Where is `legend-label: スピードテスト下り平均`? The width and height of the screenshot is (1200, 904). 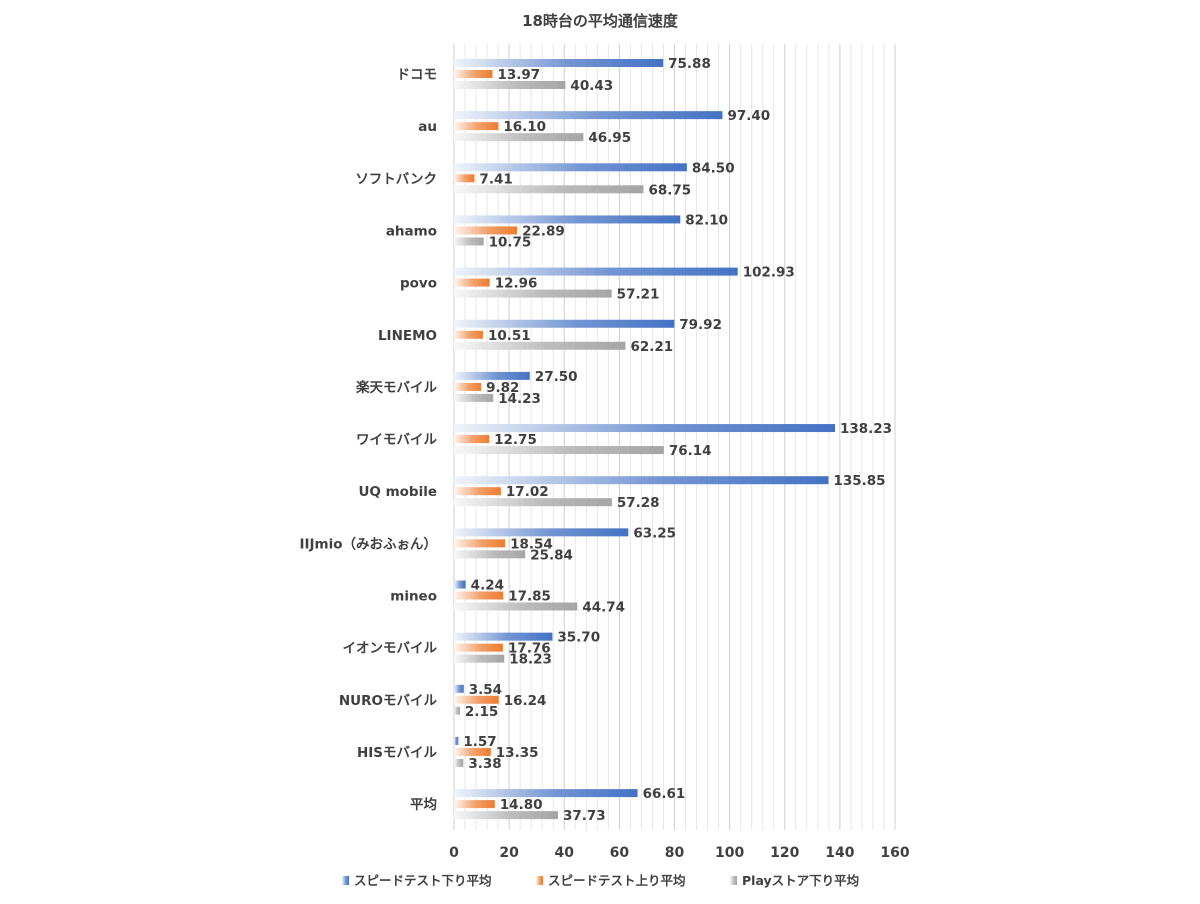
legend-label: スピードテスト下り平均 is located at coordinates (423, 880).